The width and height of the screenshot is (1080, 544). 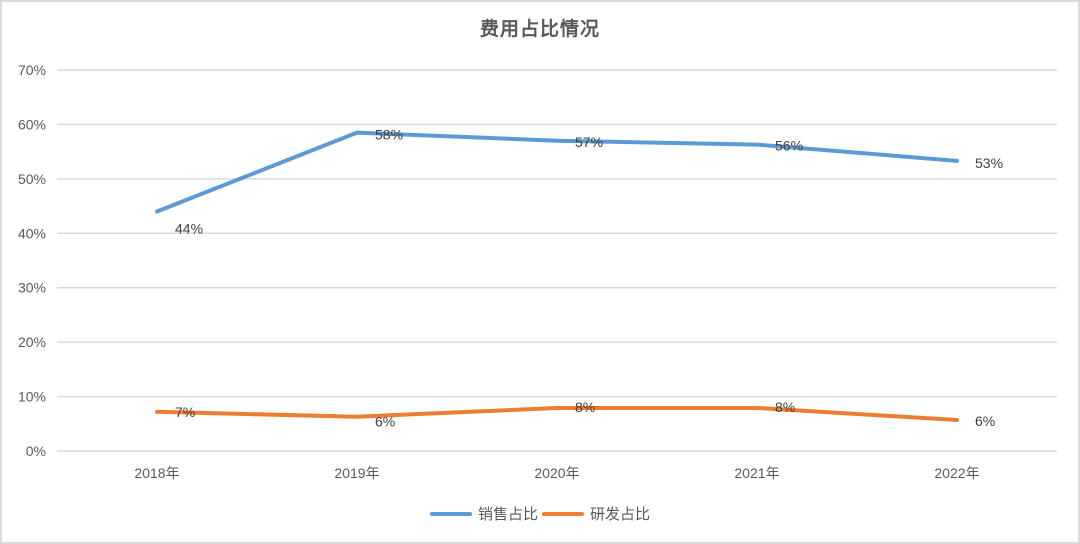 What do you see at coordinates (32, 179) in the screenshot?
I see `y-tick-label: 50%` at bounding box center [32, 179].